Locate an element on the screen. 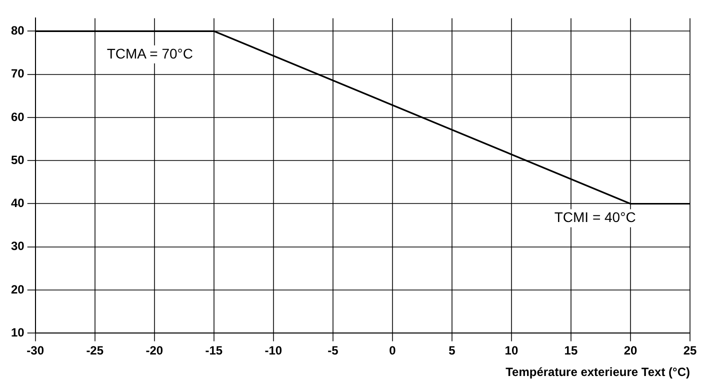  y-tick-label: 20 is located at coordinates (17, 289).